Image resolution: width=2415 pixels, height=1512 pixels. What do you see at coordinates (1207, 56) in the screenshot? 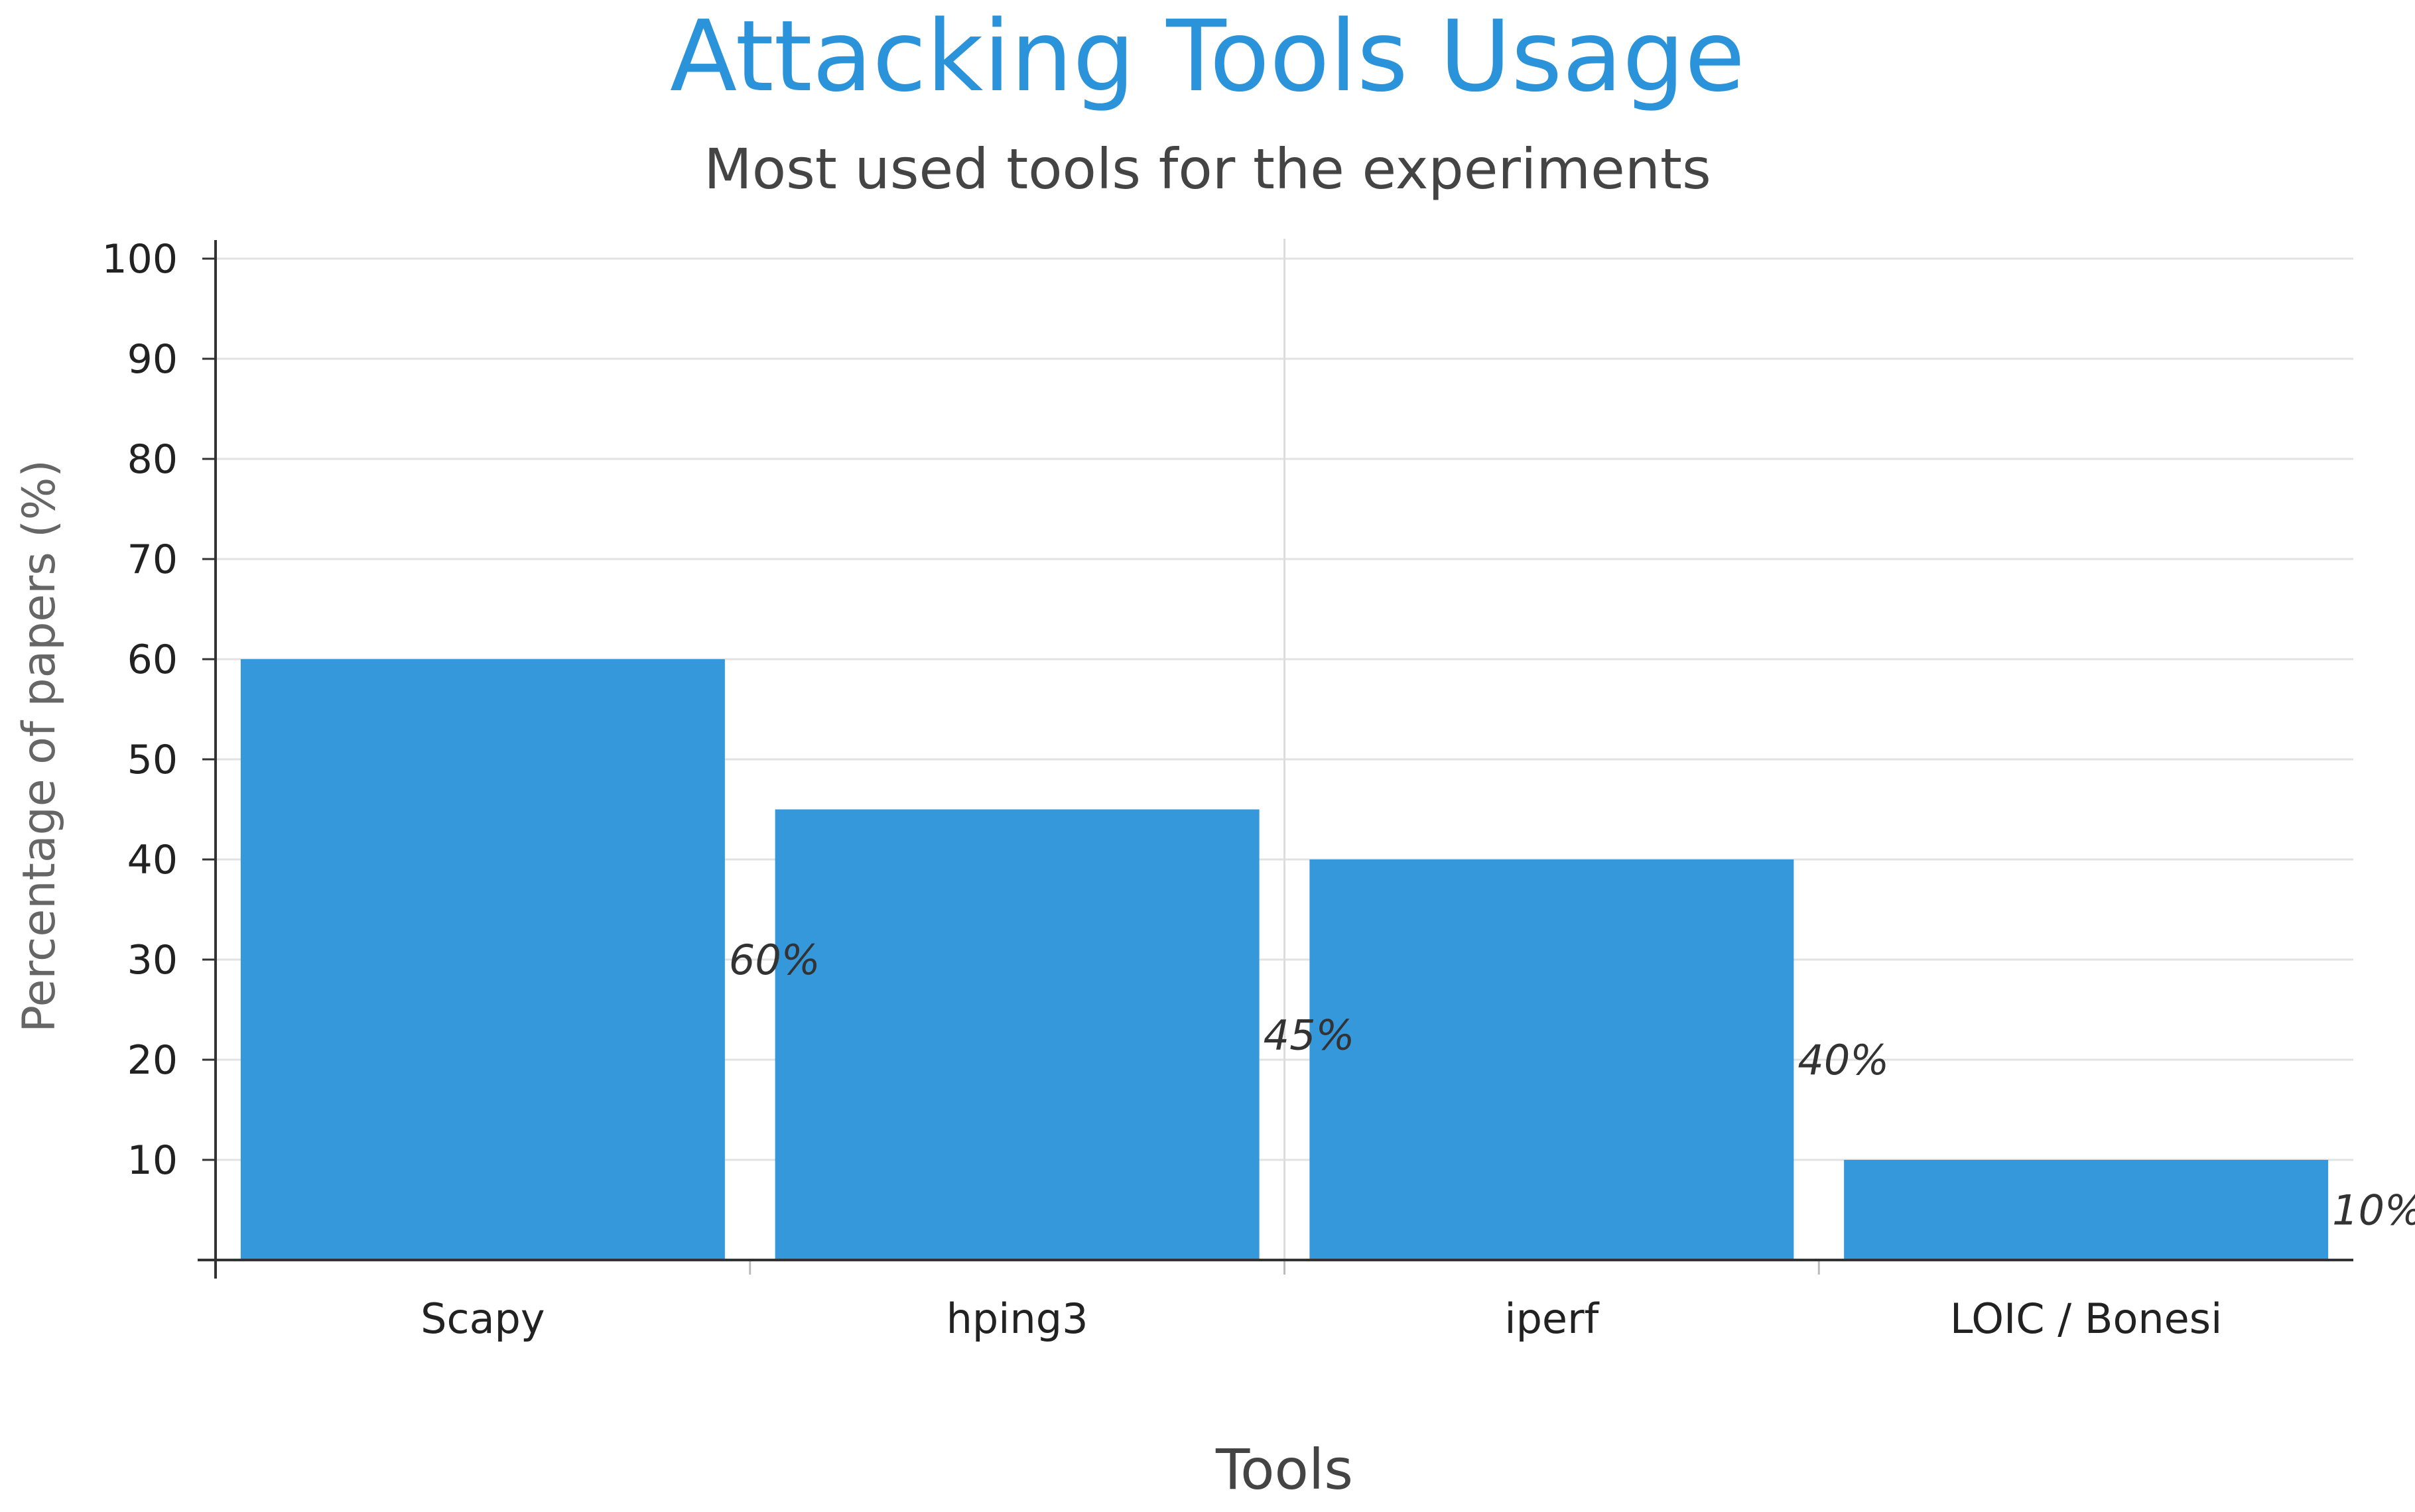
I see `chart-title: Attacking Tools Usage` at bounding box center [1207, 56].